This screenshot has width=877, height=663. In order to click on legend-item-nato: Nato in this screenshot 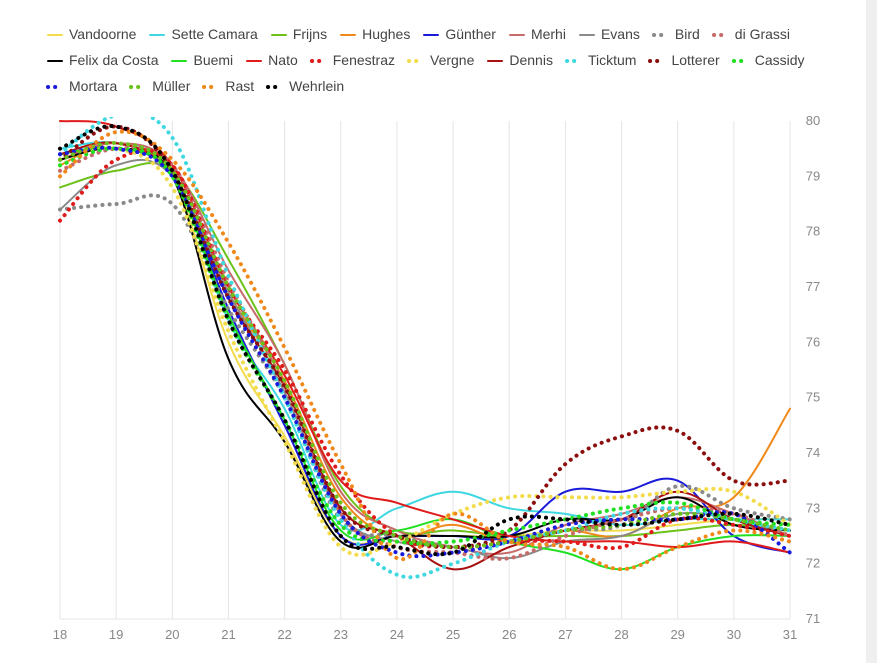, I will do `click(271, 60)`.